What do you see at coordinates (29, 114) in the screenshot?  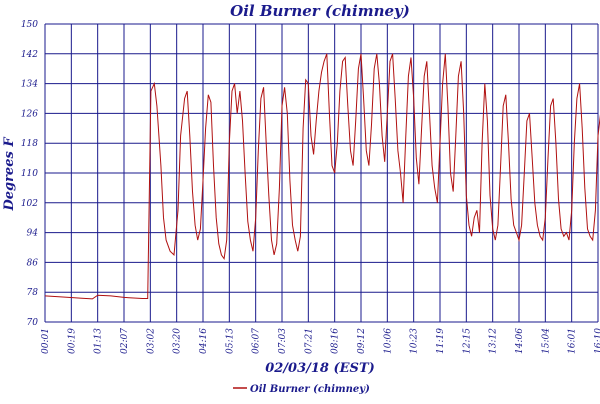 I see `y-tick-label: 126` at bounding box center [29, 114].